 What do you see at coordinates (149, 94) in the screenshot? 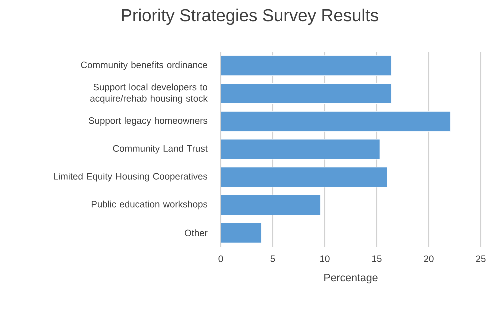
I see `y-tick-label: Support local developers to acquire/rehab housing stock` at bounding box center [149, 94].